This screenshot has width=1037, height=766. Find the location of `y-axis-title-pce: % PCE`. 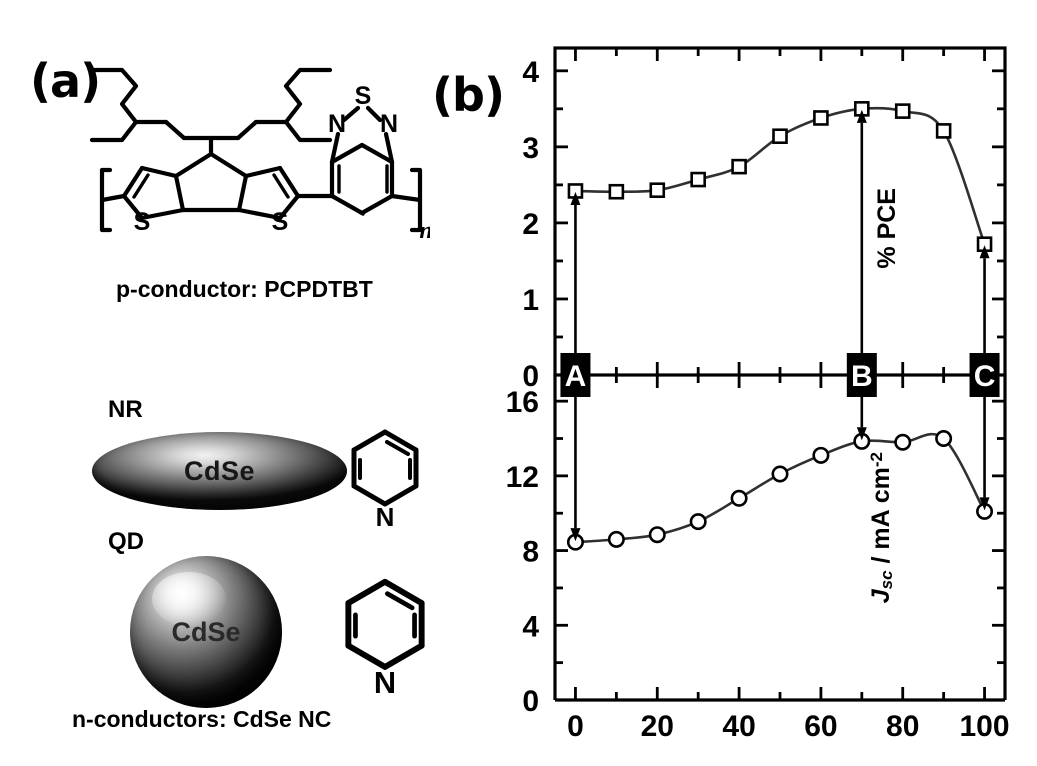

y-axis-title-pce: % PCE is located at coordinates (887, 228).